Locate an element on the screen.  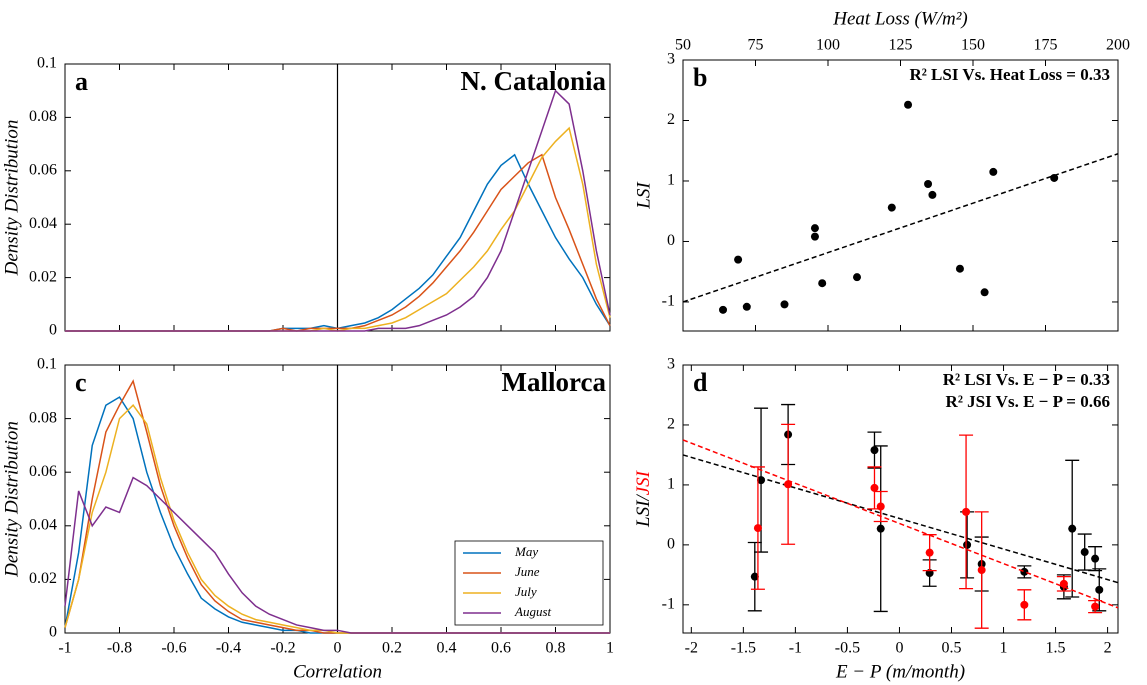
x-tick-label: 100 is located at coordinates (828, 45).